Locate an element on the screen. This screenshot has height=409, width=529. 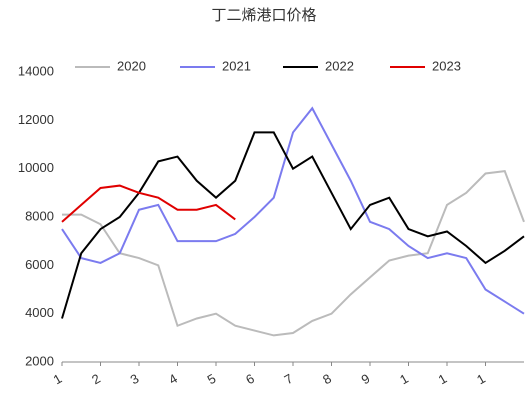
x-tick-label: 3 is located at coordinates (135, 379).